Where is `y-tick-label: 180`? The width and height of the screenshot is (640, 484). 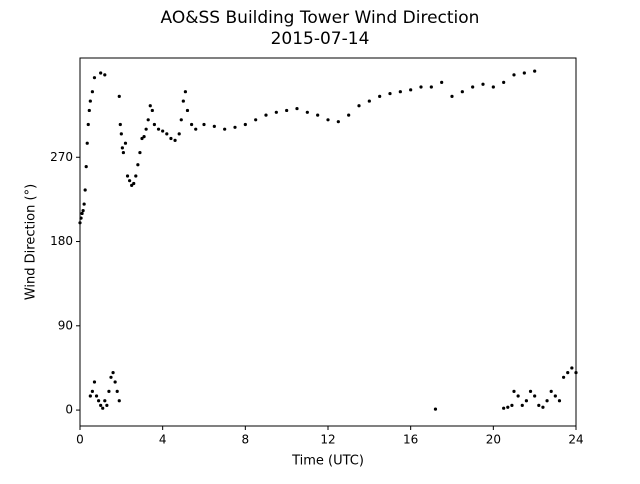
y-tick-label: 180 is located at coordinates (61, 241).